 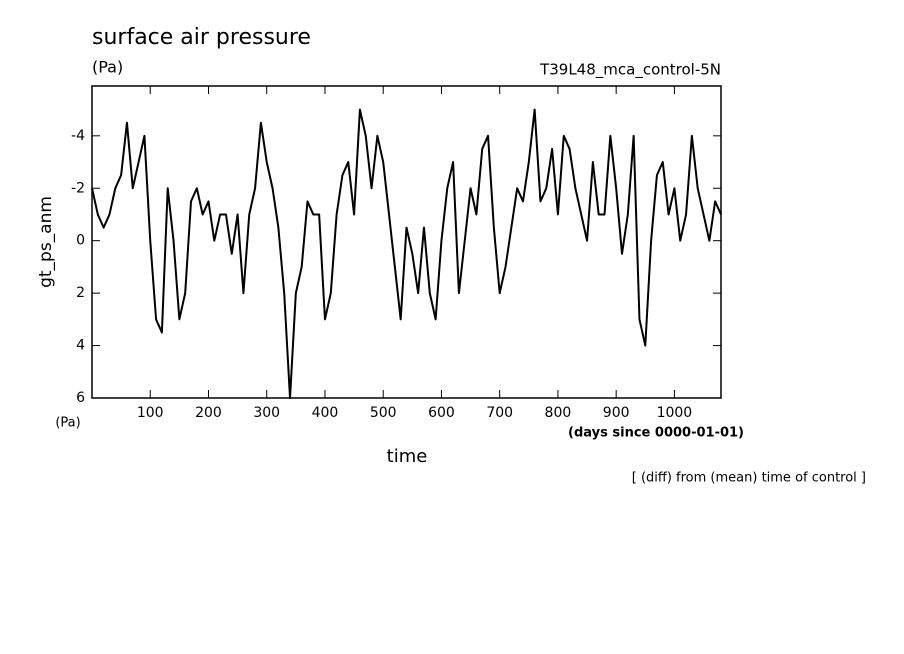 What do you see at coordinates (80, 398) in the screenshot?
I see `y-tick-label: 6` at bounding box center [80, 398].